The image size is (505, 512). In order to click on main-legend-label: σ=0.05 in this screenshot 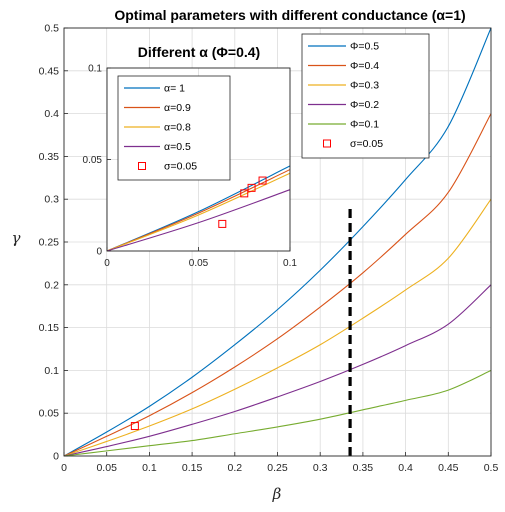, I will do `click(366, 144)`.